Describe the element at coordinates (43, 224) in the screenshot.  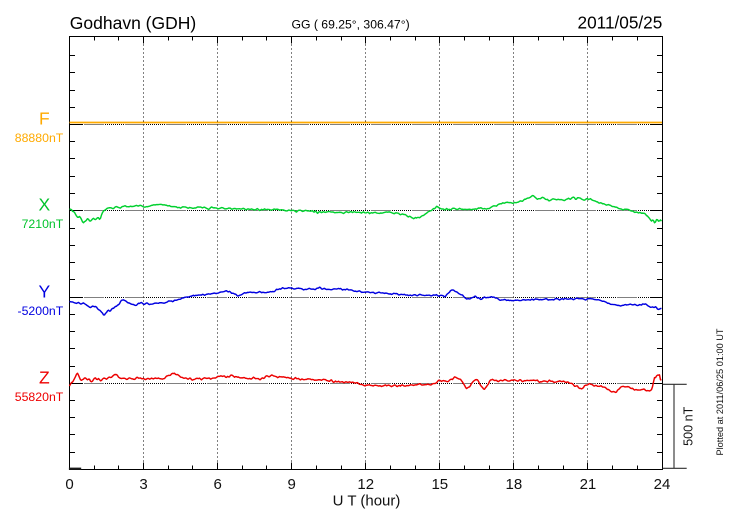
I see `svg-text: 7210nT` at that location.